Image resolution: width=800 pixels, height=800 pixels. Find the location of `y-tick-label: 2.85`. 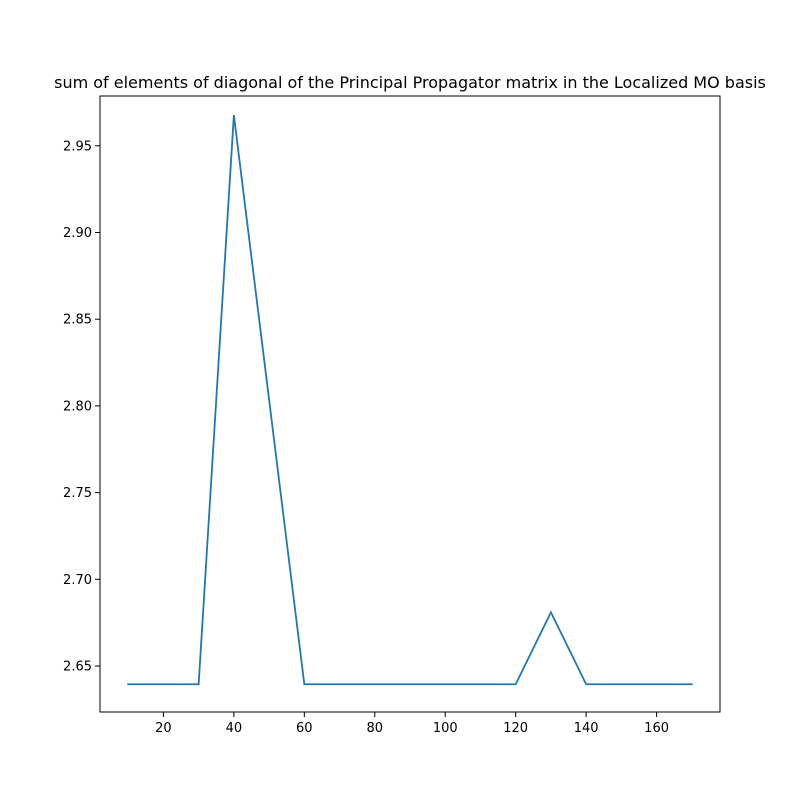

y-tick-label: 2.85 is located at coordinates (77, 320).